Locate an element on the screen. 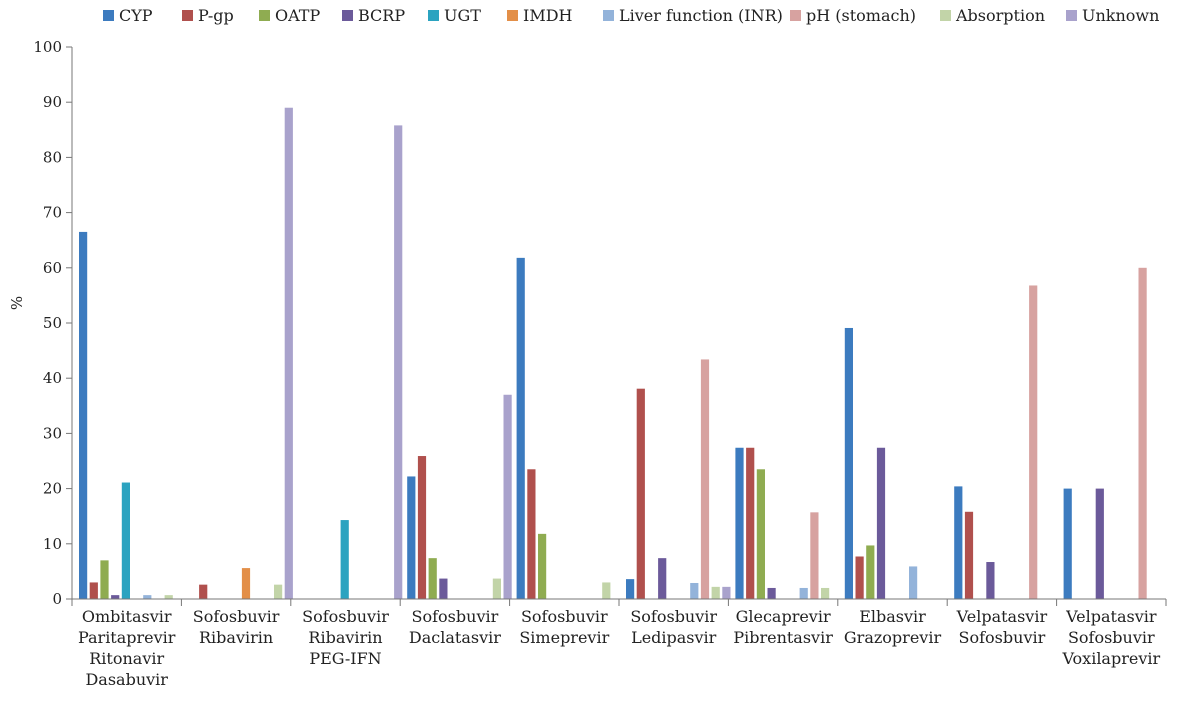 Image resolution: width=1178 pixels, height=705 pixels. y-tick-label: 40 is located at coordinates (52, 378).